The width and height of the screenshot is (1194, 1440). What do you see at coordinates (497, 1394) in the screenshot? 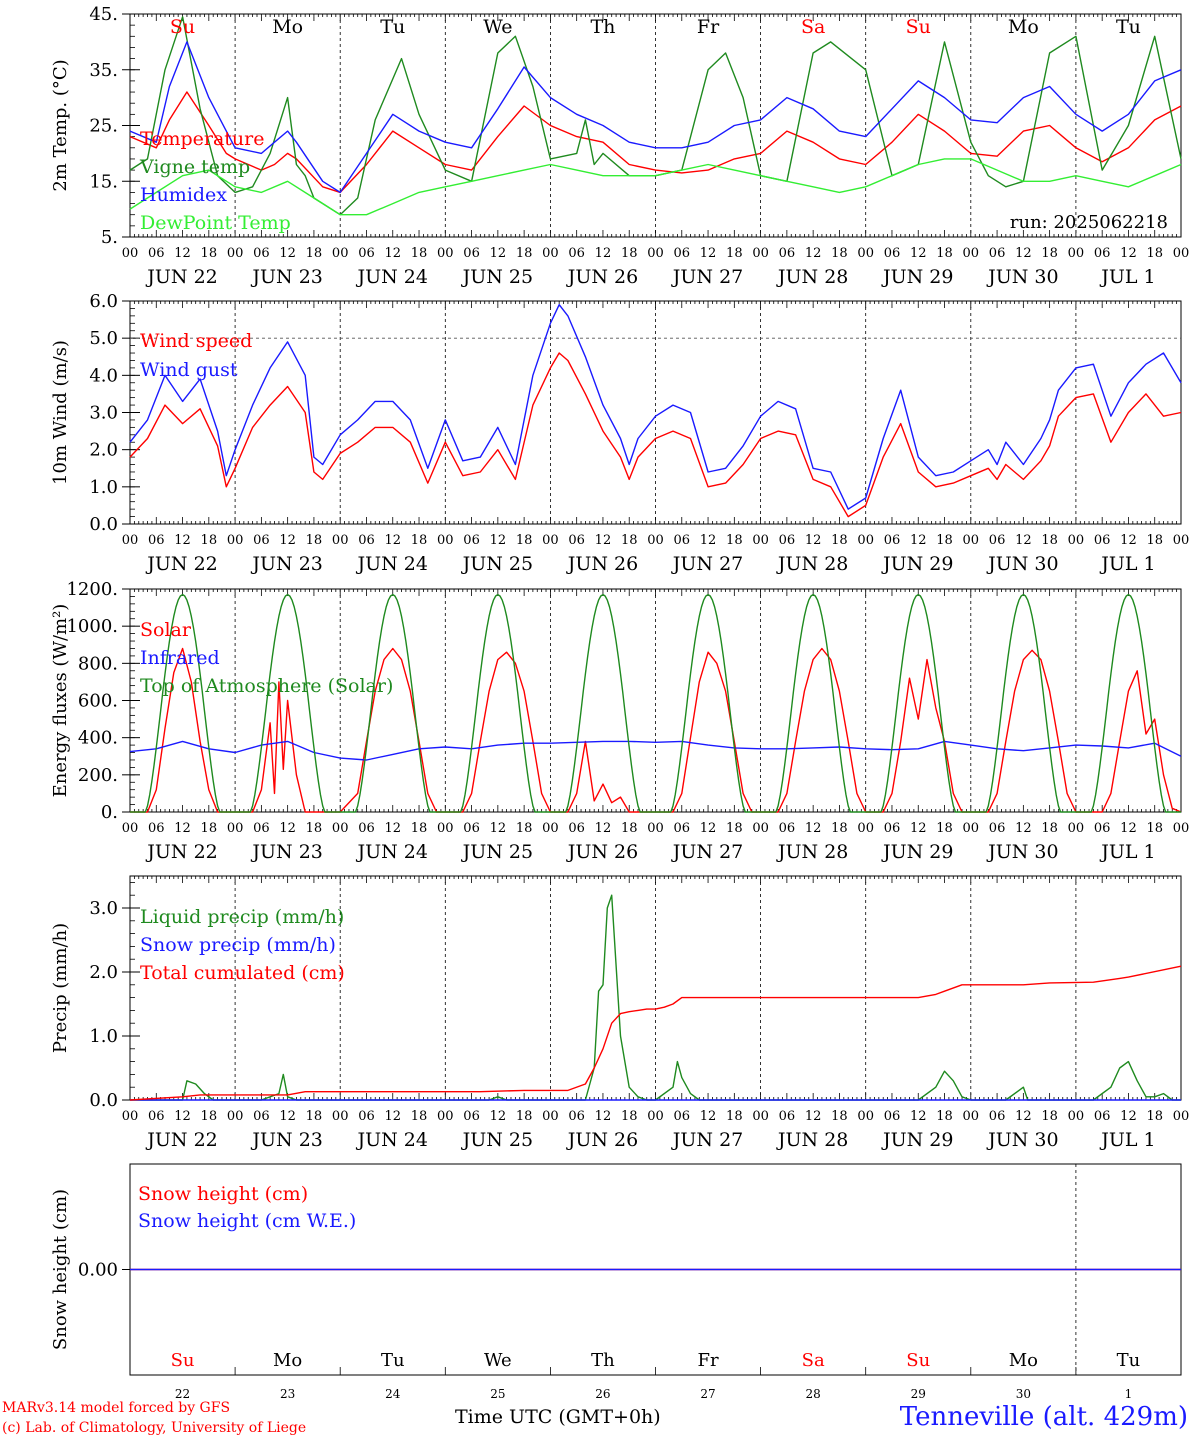
I see `day-number-label: 25` at bounding box center [497, 1394].